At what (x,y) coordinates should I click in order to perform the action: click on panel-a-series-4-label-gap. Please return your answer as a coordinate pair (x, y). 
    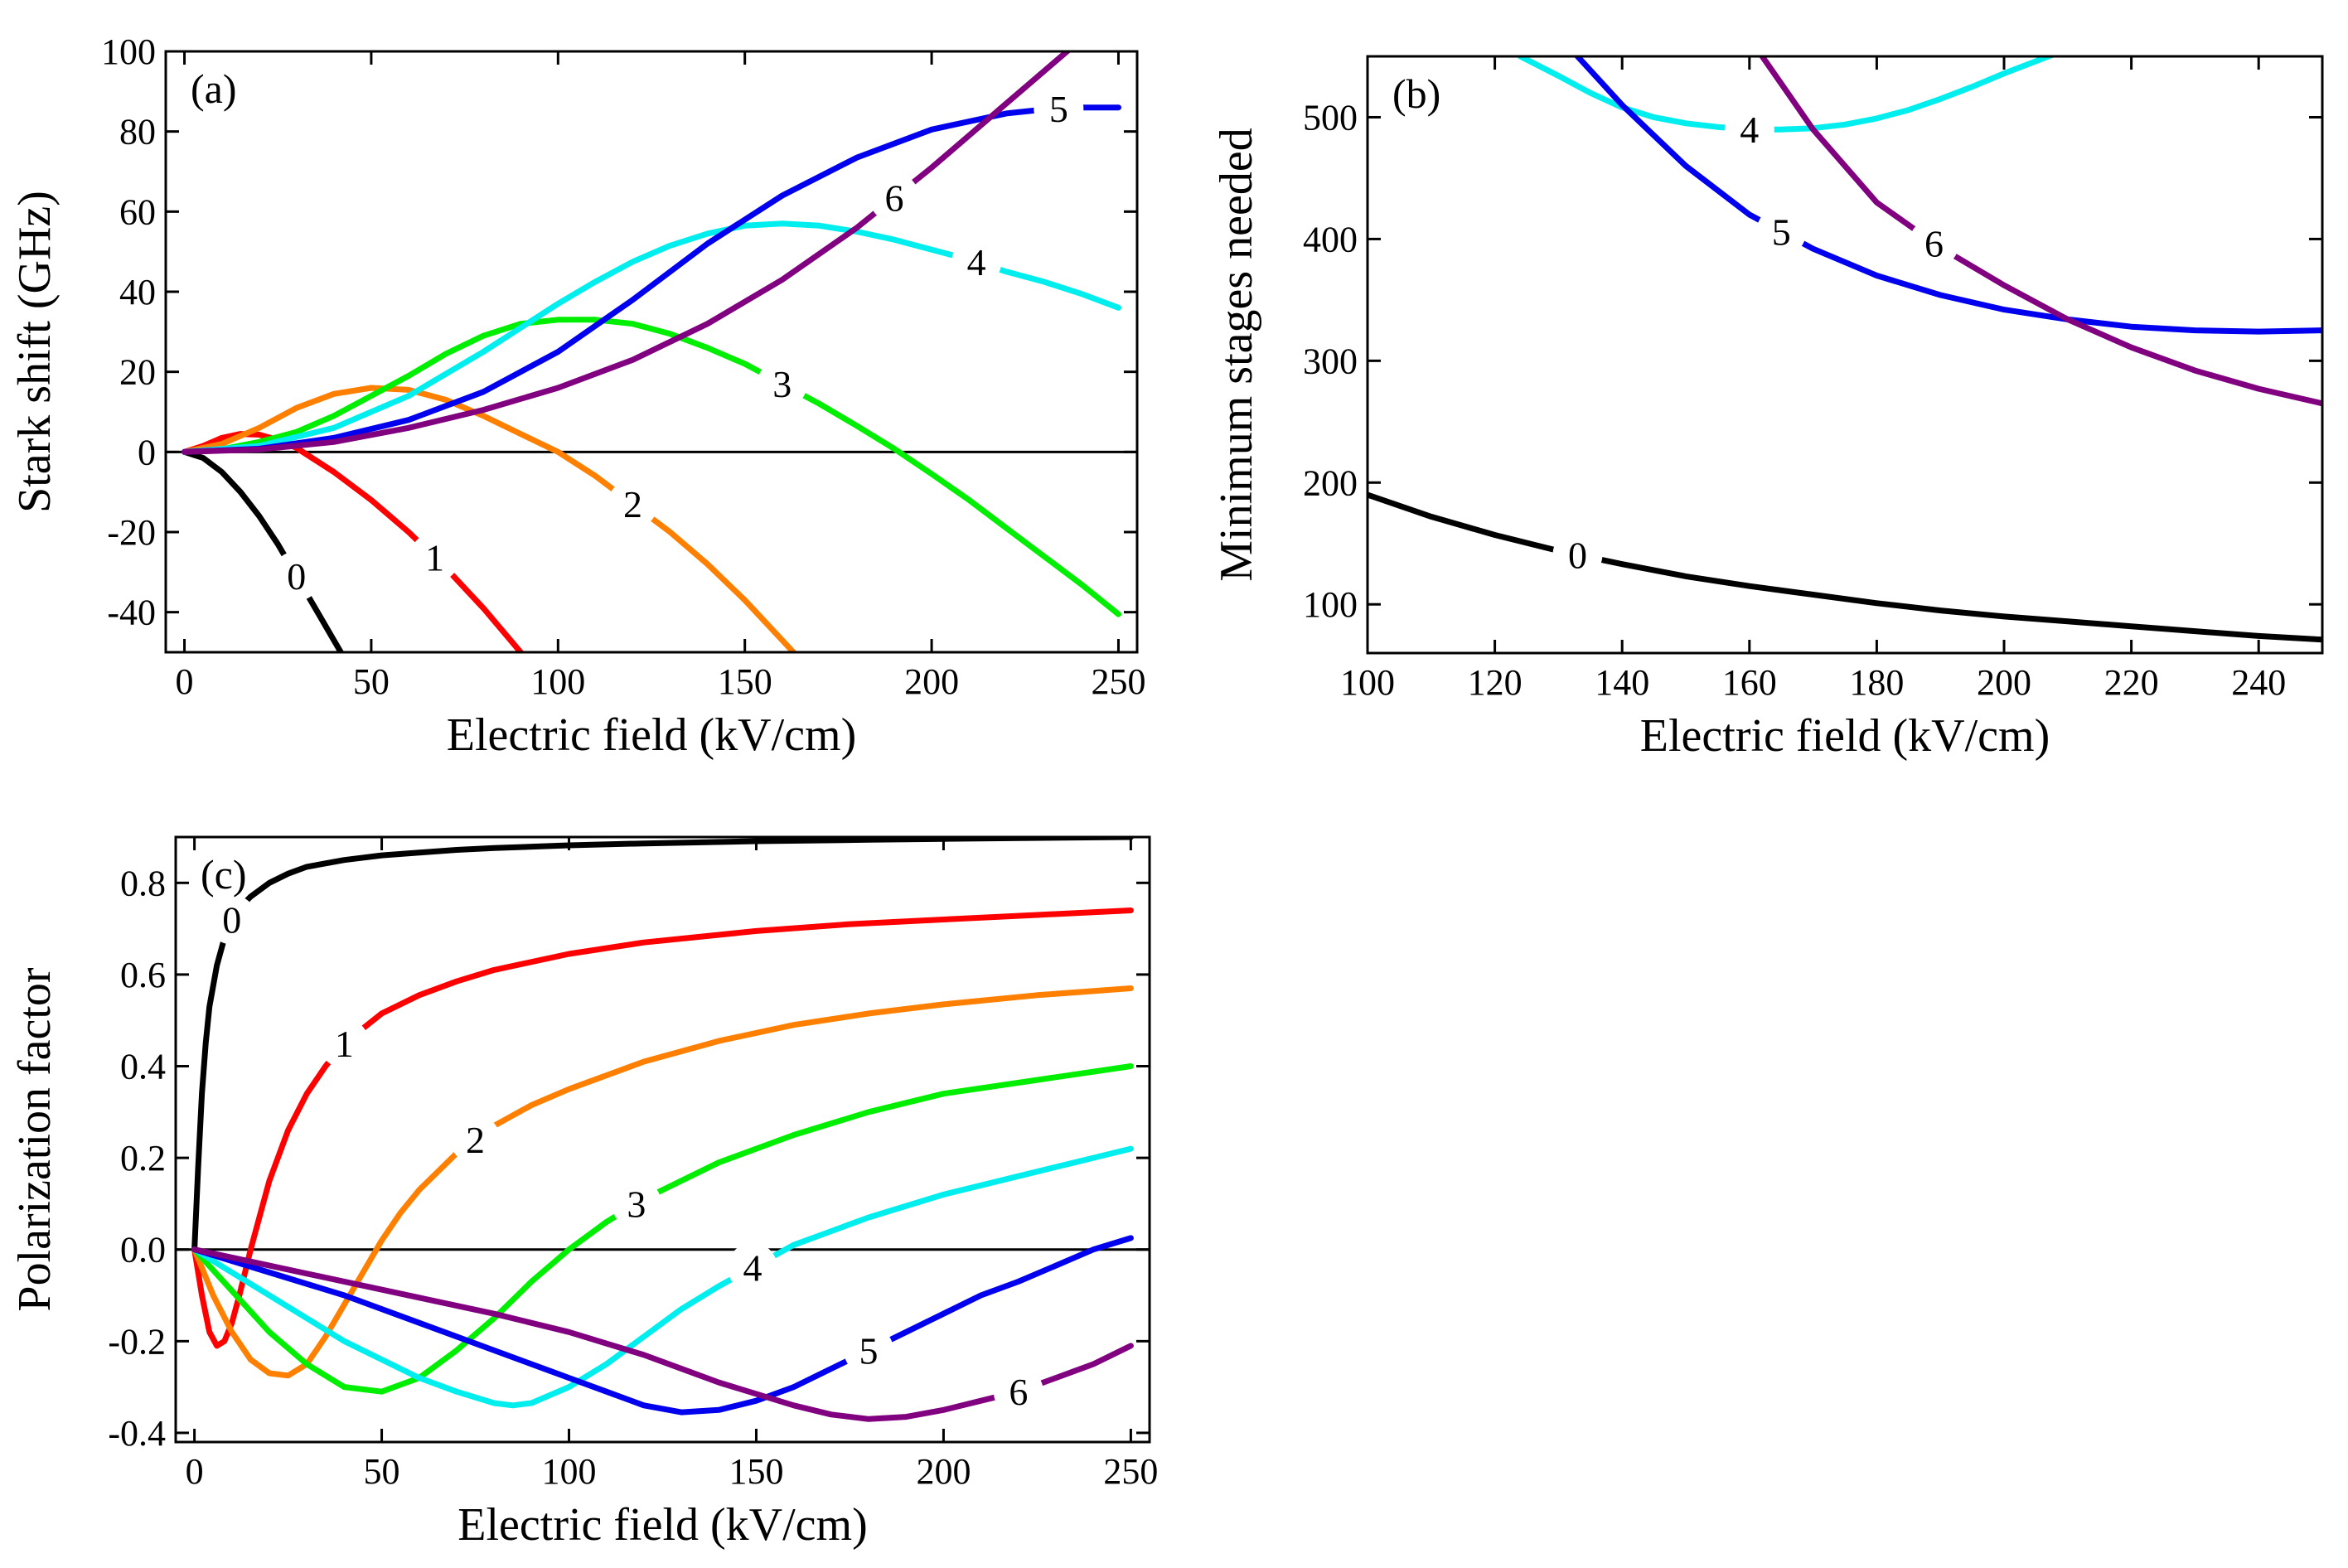
    Looking at the image, I should click on (976, 262).